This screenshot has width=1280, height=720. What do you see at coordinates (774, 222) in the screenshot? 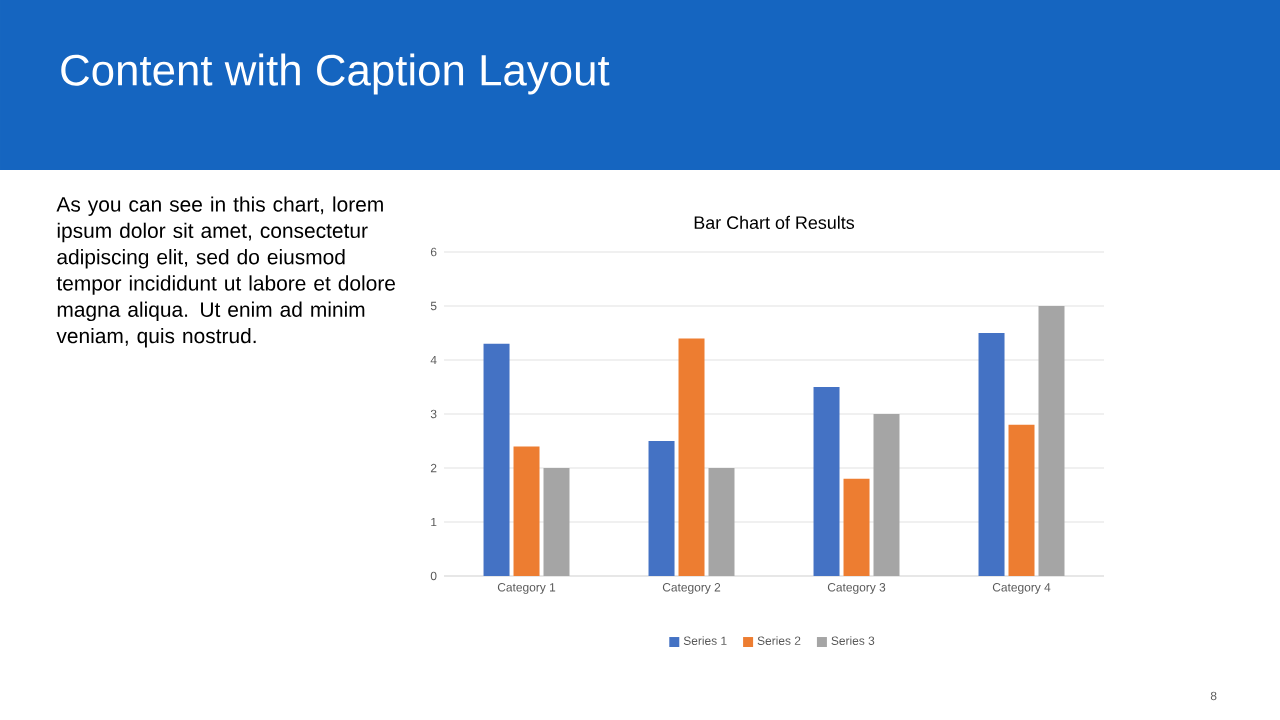
I see `chart-title: Bar Chart of Results` at bounding box center [774, 222].